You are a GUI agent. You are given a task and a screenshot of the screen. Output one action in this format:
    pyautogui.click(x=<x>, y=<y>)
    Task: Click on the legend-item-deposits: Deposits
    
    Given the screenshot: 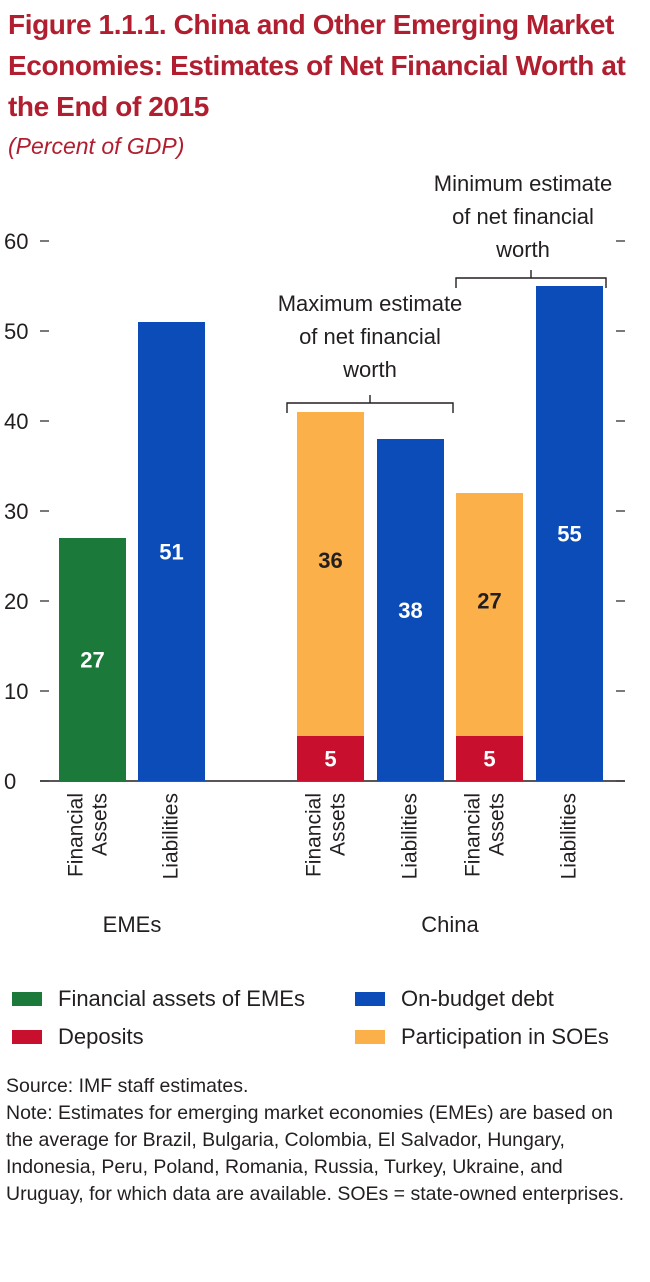 What is the action you would take?
    pyautogui.click(x=78, y=1037)
    